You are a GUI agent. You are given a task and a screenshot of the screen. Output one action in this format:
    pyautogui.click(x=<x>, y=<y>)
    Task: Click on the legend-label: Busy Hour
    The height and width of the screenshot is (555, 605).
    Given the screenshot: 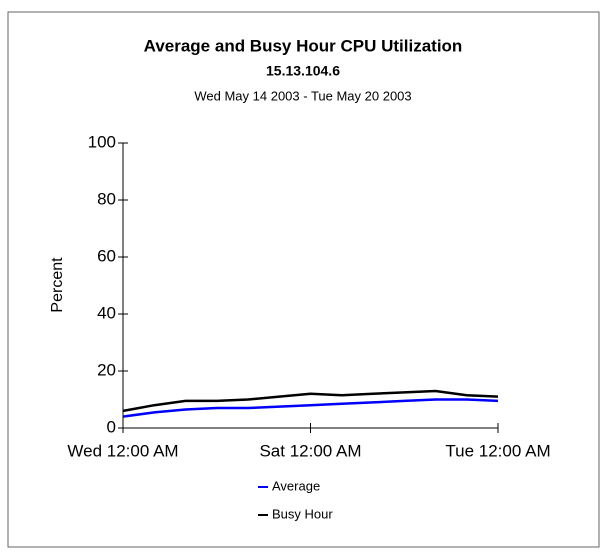 What is the action you would take?
    pyautogui.click(x=302, y=513)
    